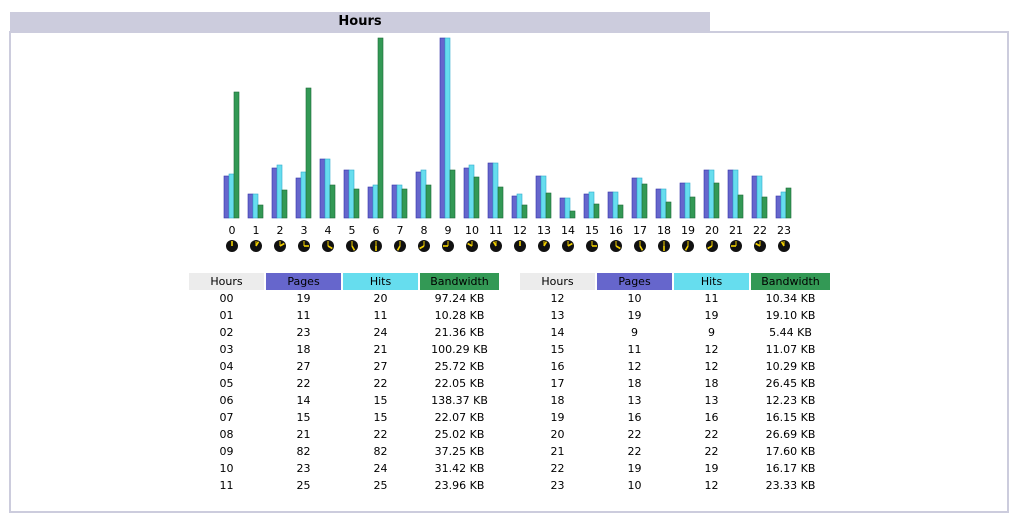 The width and height of the screenshot is (1022, 527). Describe the element at coordinates (380, 400) in the screenshot. I see `cell-hits: 15` at that location.